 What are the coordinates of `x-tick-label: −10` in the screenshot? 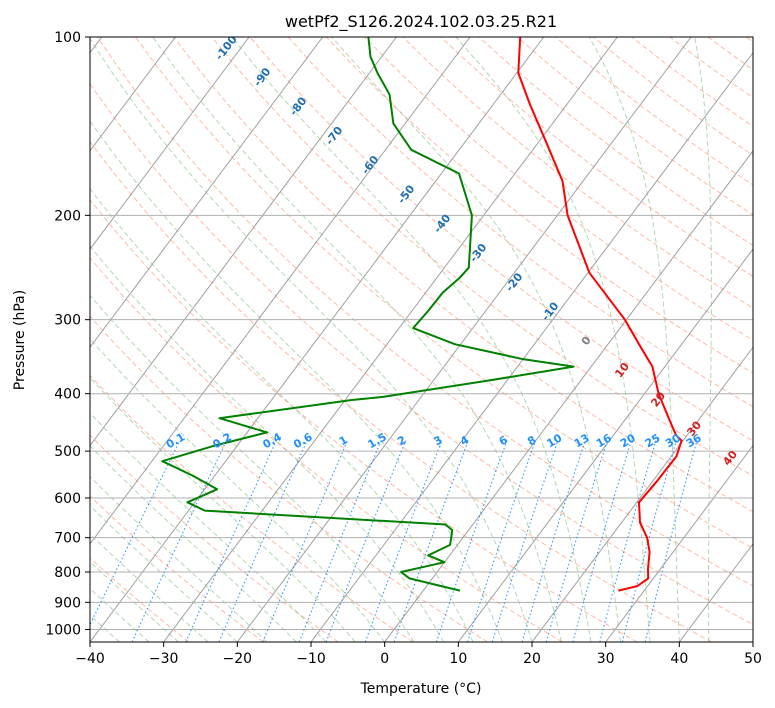 It's located at (311, 659).